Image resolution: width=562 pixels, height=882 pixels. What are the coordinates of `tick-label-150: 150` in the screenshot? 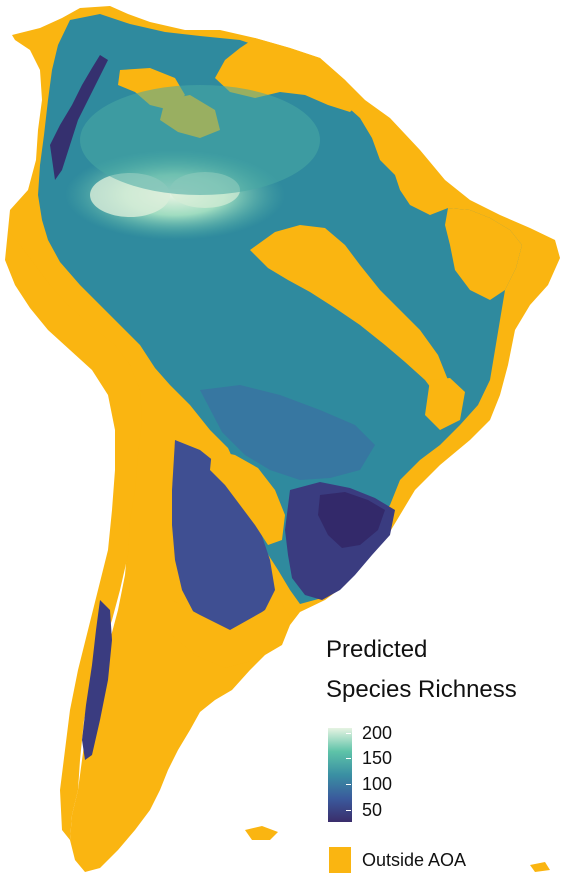 It's located at (377, 758).